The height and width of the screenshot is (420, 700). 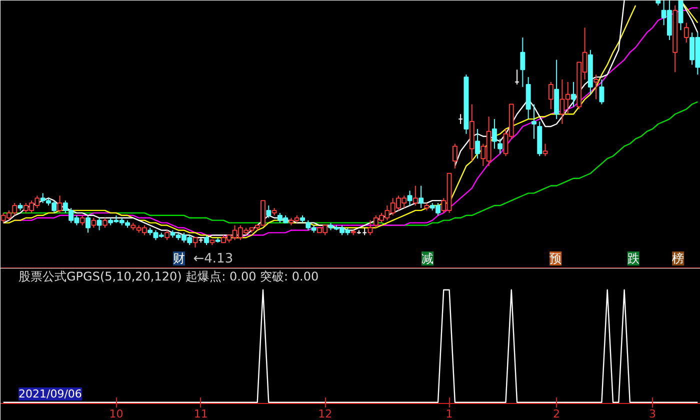 I want to click on chart-title: 股票公式GPGS(5,10,20,120) 起爆点: 0.00 突破: 0.00, so click(x=168, y=277).